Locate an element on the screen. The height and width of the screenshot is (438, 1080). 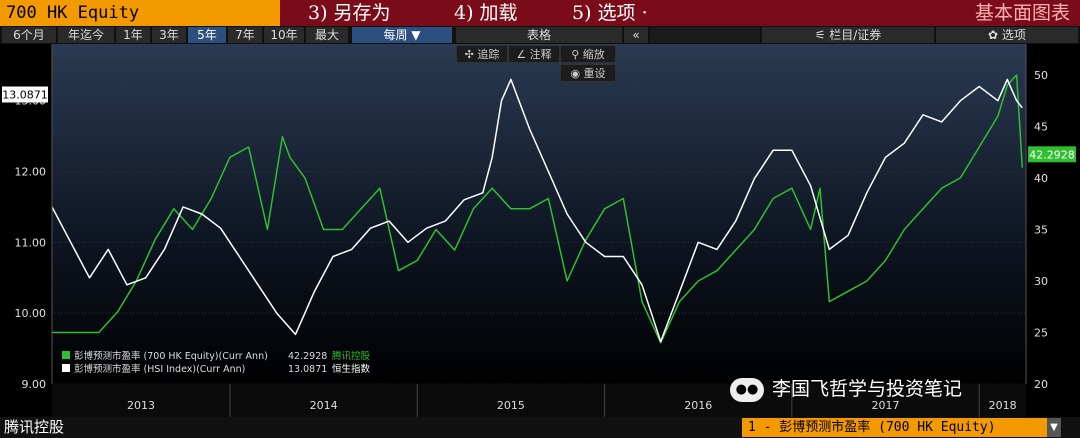
tencent-value-tag-text: 42.2928 is located at coordinates (1052, 154).